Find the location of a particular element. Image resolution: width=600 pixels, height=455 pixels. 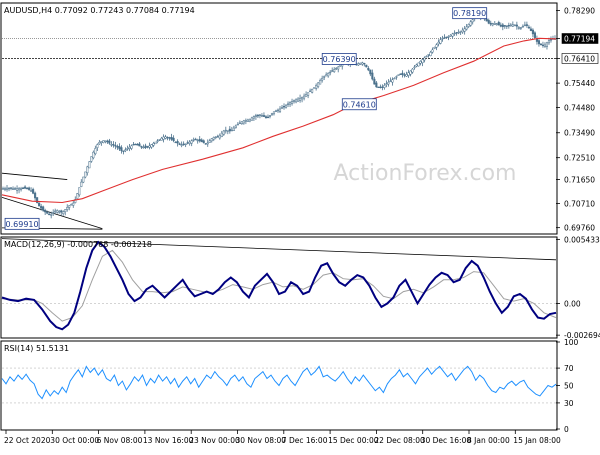

price-annotation-label: 0.74610 is located at coordinates (359, 104).